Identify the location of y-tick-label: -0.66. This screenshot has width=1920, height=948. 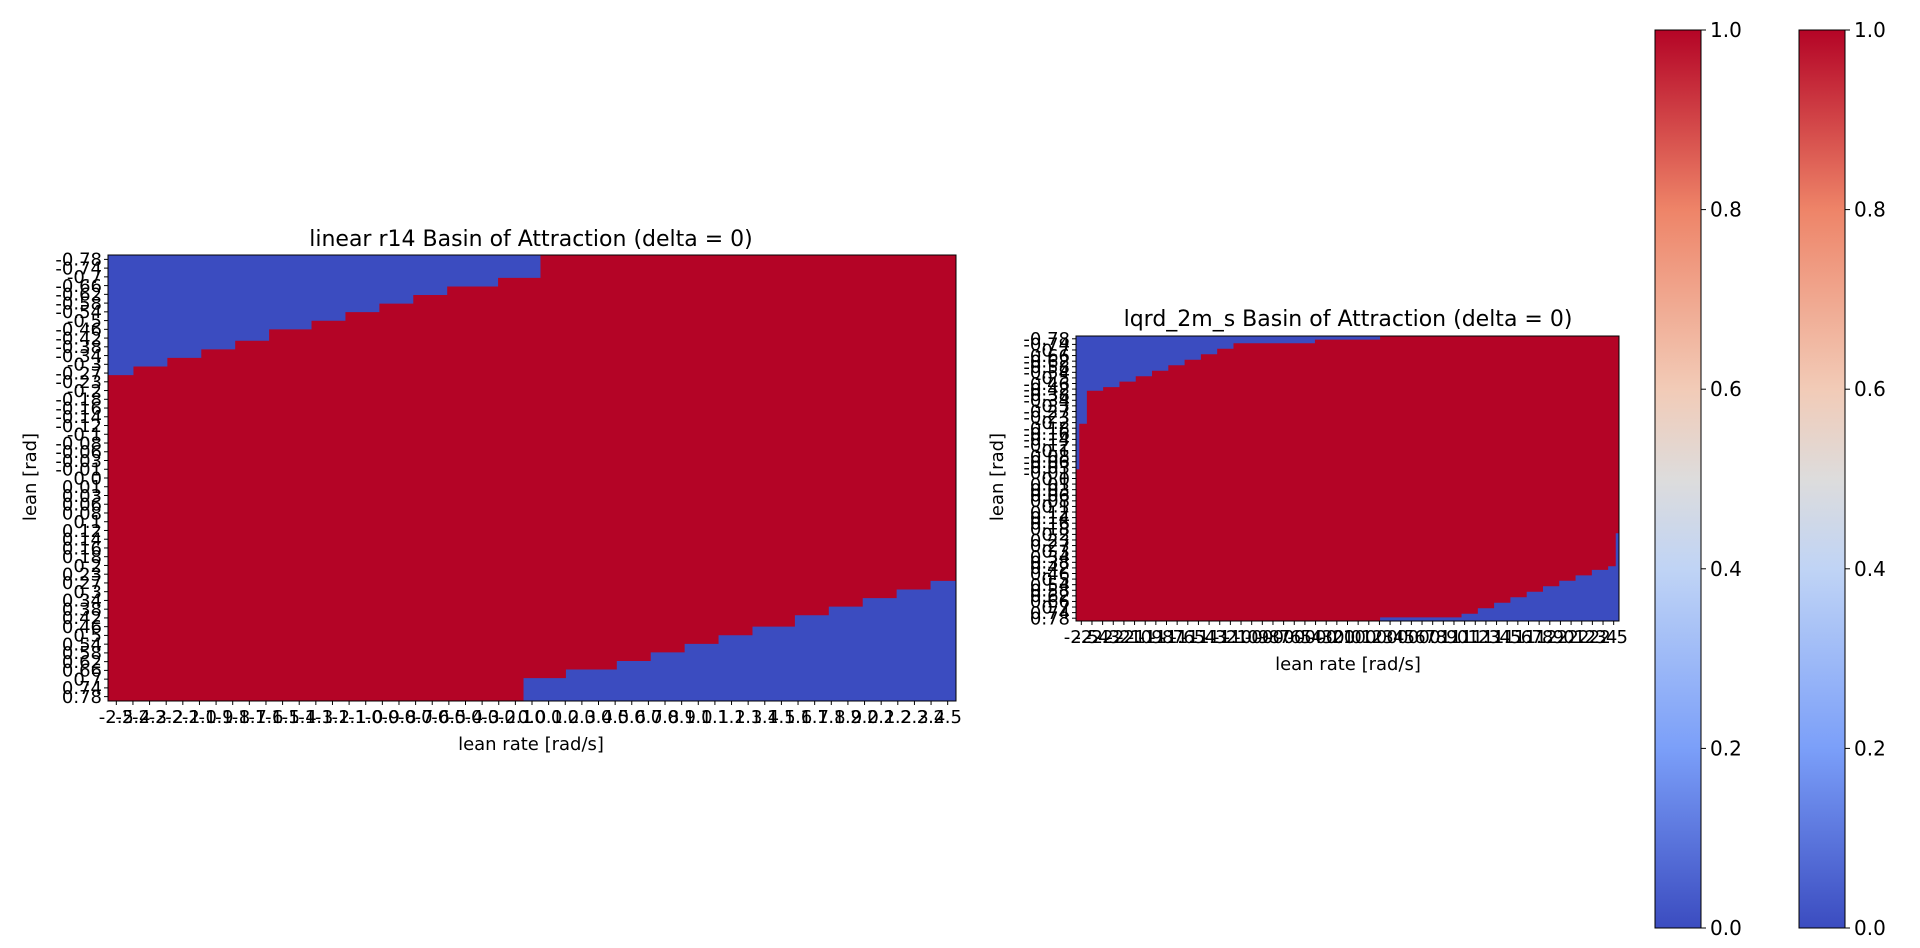
(1046, 356).